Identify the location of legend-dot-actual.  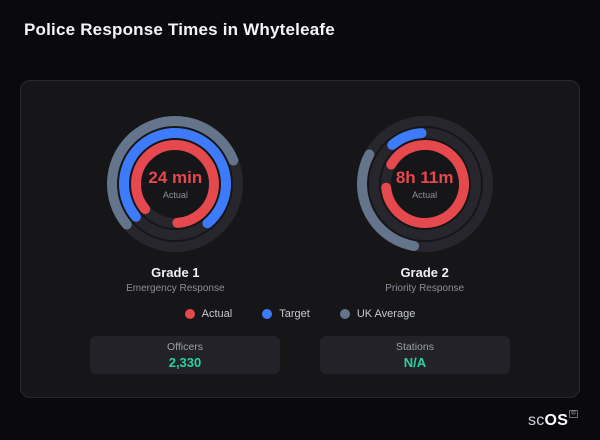
(189, 314).